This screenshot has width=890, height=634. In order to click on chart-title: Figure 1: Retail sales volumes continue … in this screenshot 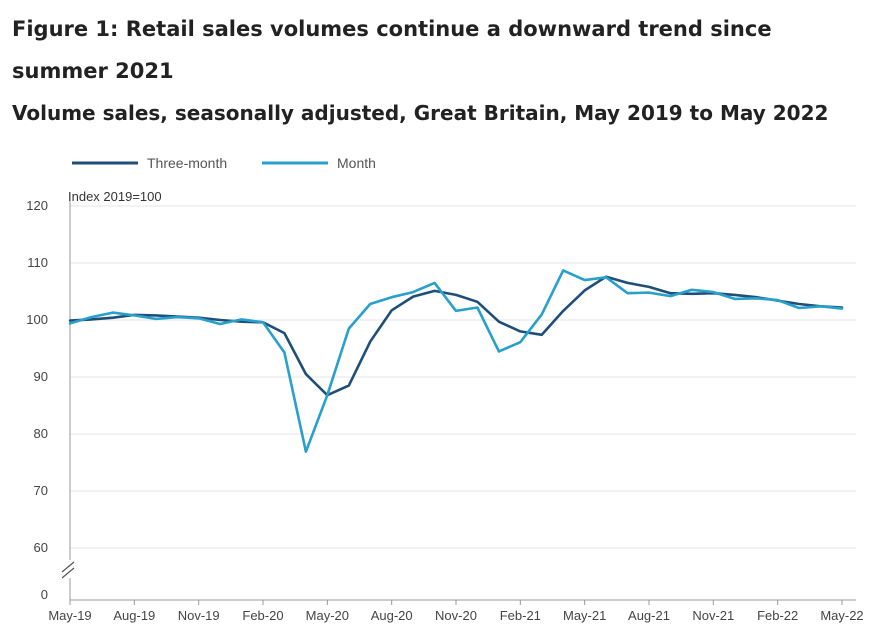, I will do `click(392, 50)`.